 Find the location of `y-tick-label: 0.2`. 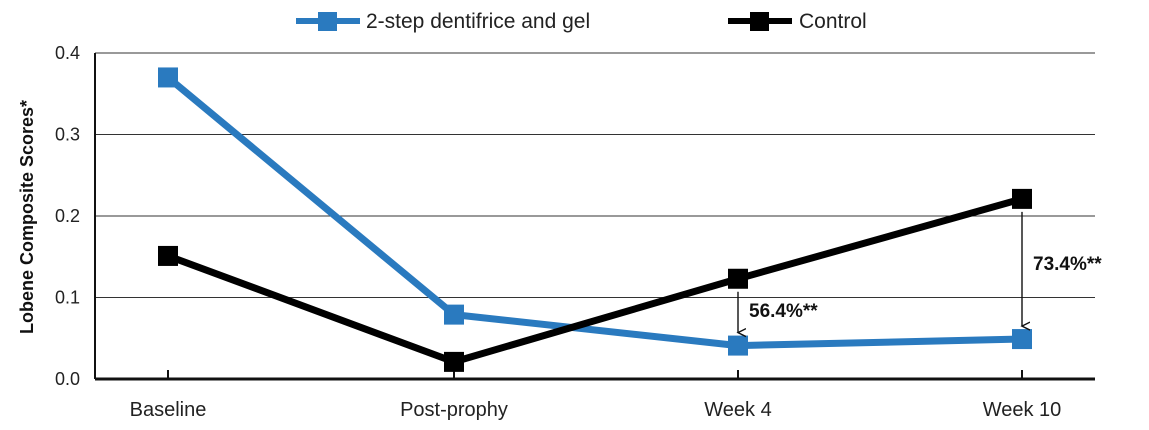

y-tick-label: 0.2 is located at coordinates (67, 216).